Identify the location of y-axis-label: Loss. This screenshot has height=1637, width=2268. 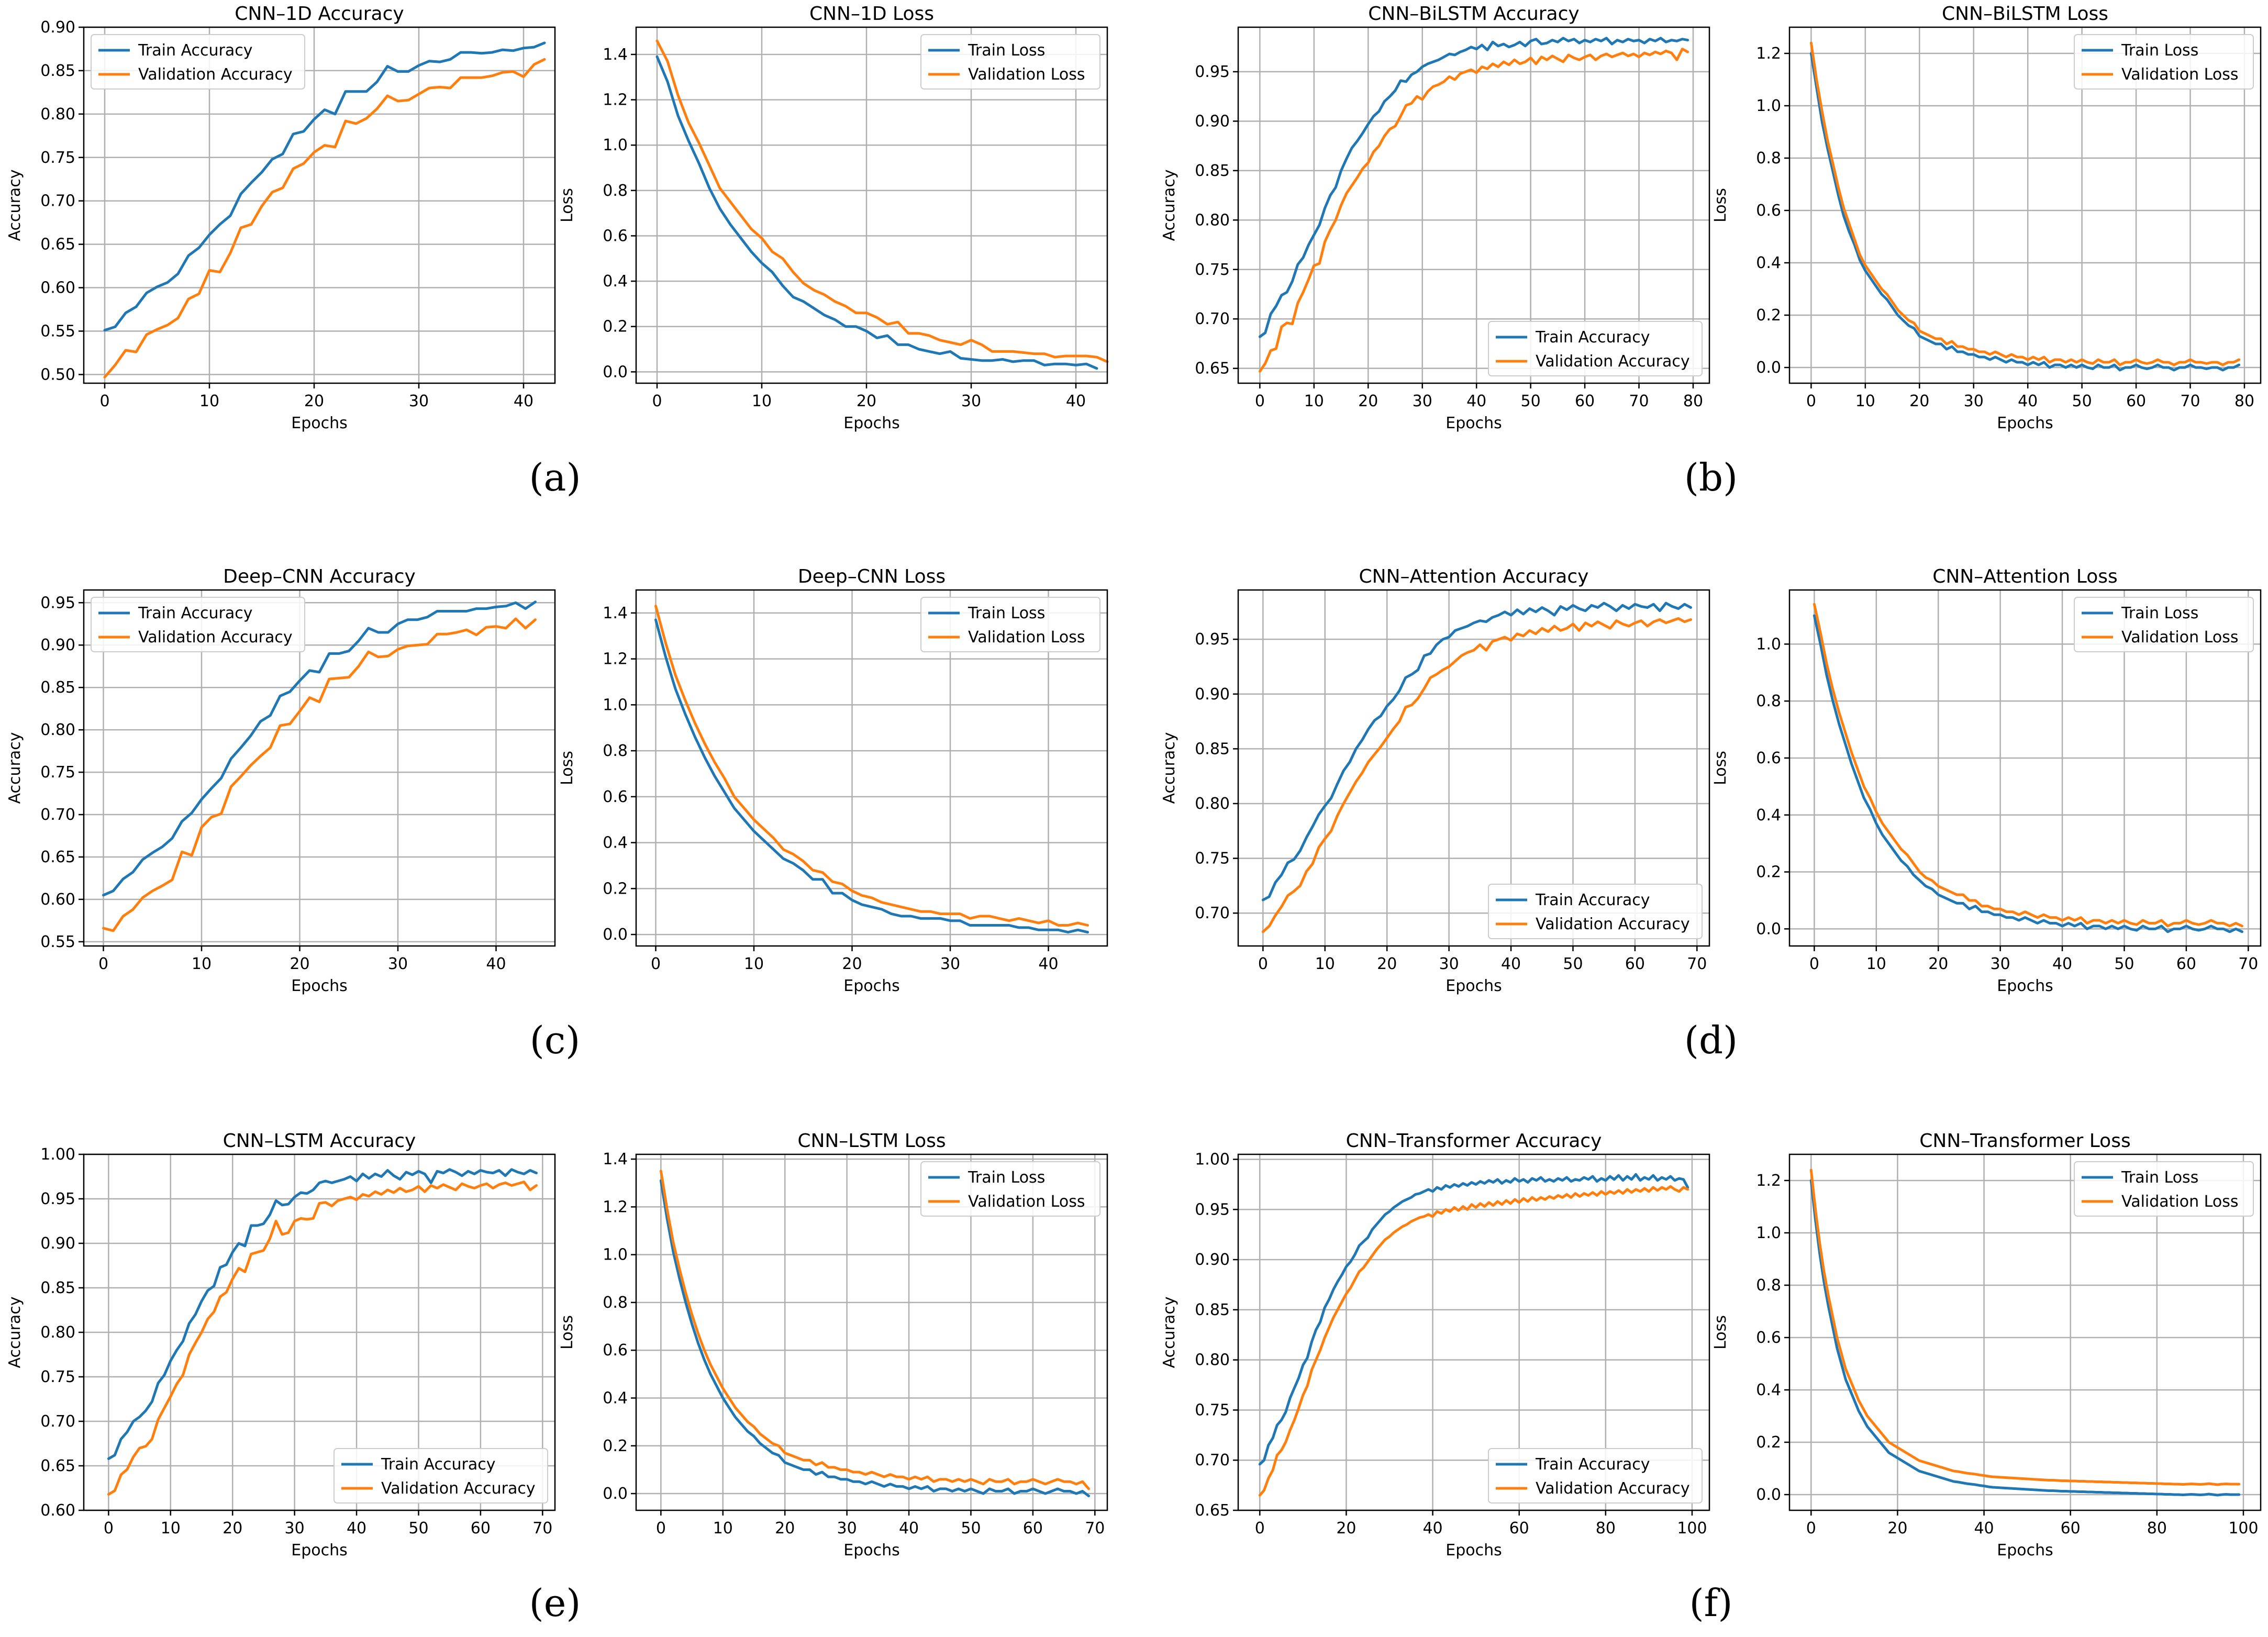
(567, 1332).